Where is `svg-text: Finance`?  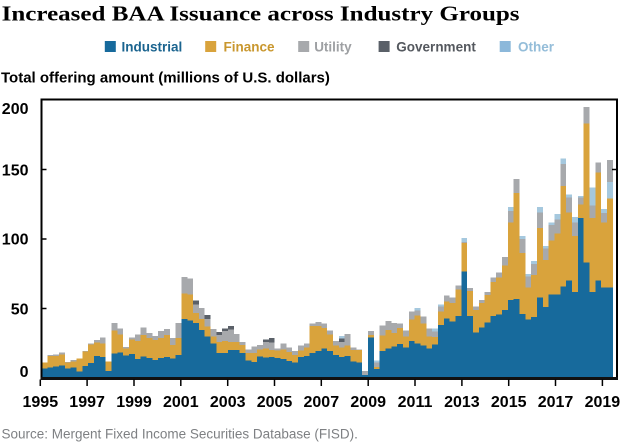 svg-text: Finance is located at coordinates (250, 47).